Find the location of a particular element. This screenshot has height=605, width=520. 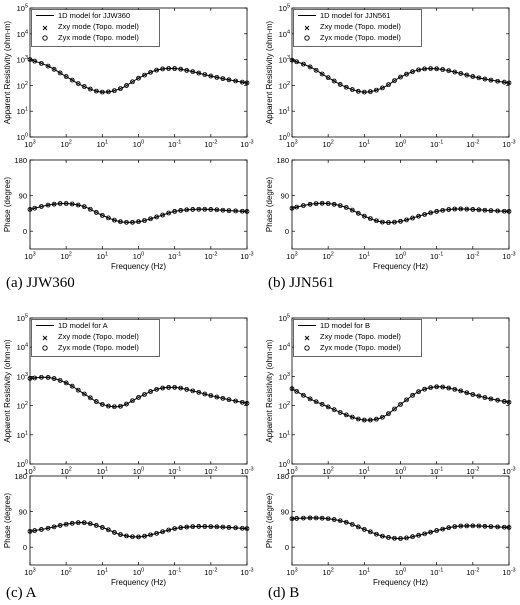

legend-cross-swatch is located at coordinates (45, 28).